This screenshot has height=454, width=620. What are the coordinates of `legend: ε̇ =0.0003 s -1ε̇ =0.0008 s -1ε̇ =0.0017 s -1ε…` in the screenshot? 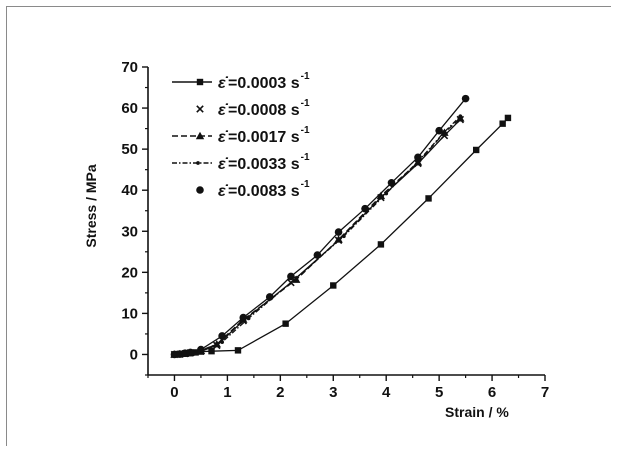 It's located at (241, 135).